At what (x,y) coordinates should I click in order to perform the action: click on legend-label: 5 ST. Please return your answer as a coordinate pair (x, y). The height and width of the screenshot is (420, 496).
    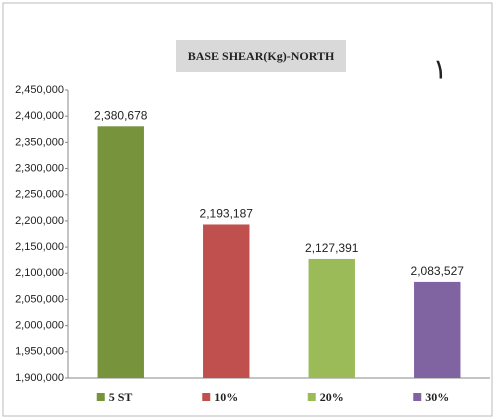
    Looking at the image, I should click on (121, 397).